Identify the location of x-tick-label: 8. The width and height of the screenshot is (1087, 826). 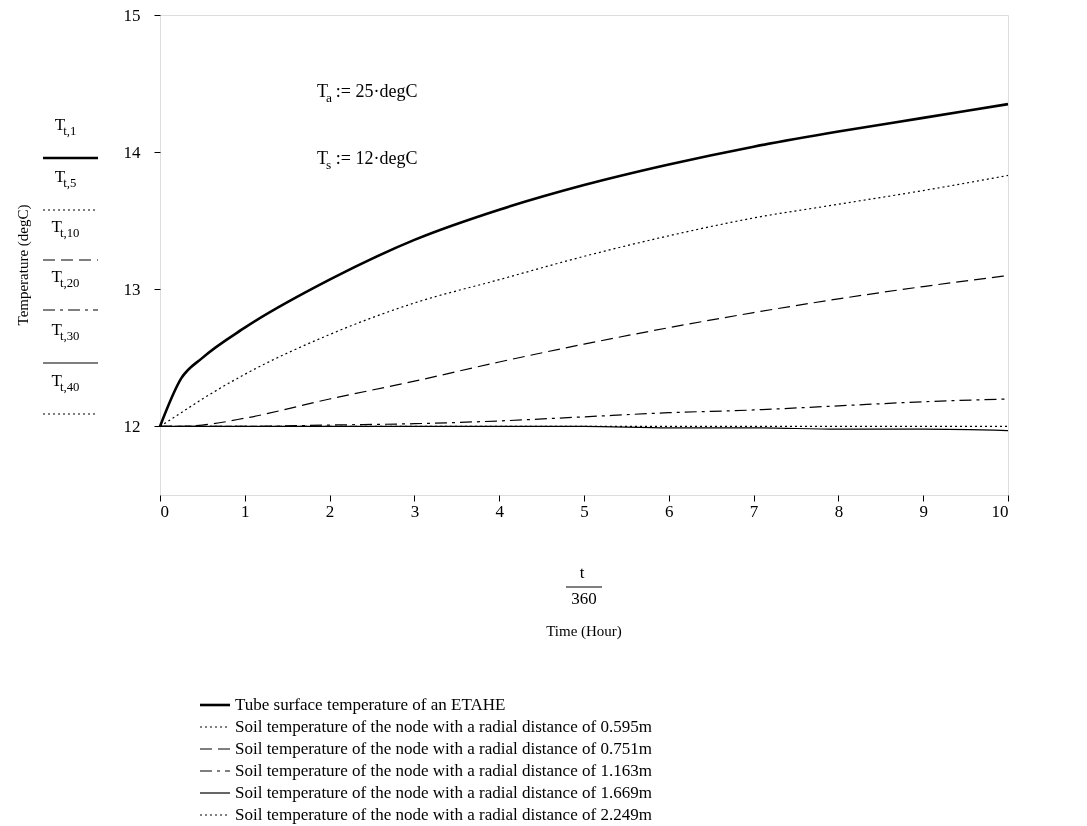
(839, 511).